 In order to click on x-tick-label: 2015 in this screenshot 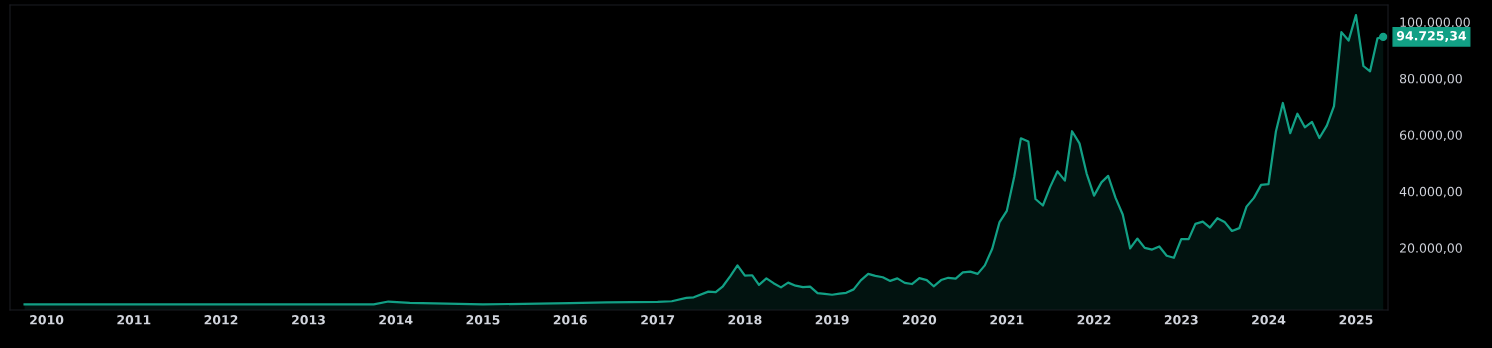, I will do `click(483, 320)`.